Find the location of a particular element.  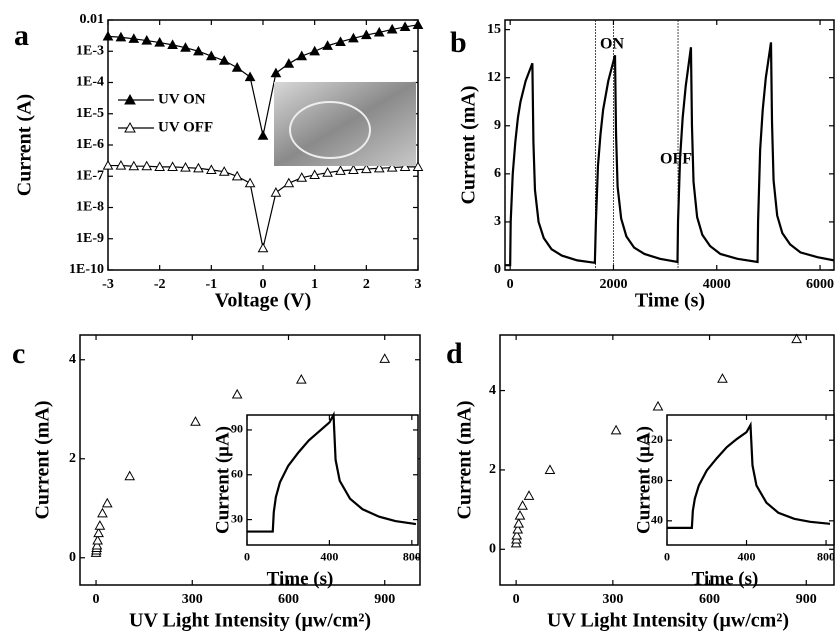

y-tick-label: 12 is located at coordinates (494, 77).